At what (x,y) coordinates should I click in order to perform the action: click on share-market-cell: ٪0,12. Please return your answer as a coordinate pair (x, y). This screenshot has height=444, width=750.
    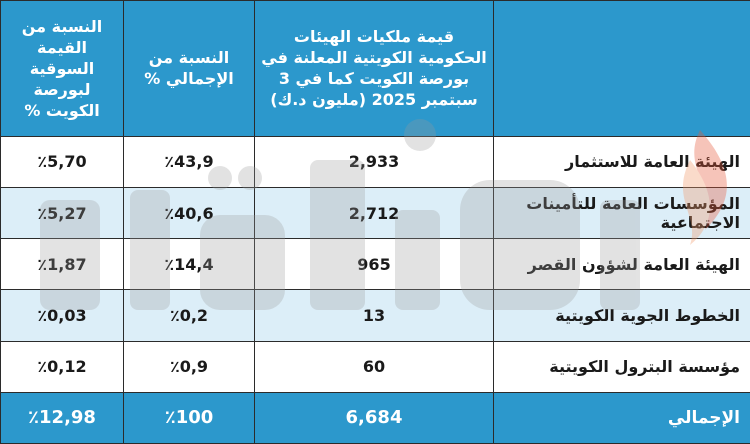
    Looking at the image, I should click on (62, 366).